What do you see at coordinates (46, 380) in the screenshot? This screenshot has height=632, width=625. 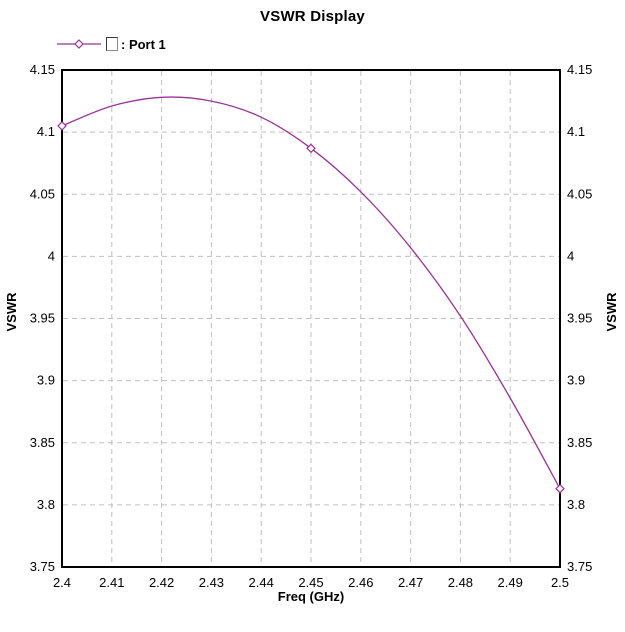 I see `y-tick-label-left: 3.9` at bounding box center [46, 380].